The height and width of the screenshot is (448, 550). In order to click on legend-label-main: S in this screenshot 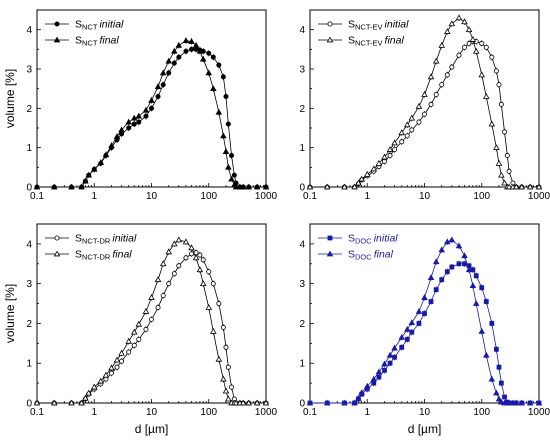, I will do `click(78, 25)`.